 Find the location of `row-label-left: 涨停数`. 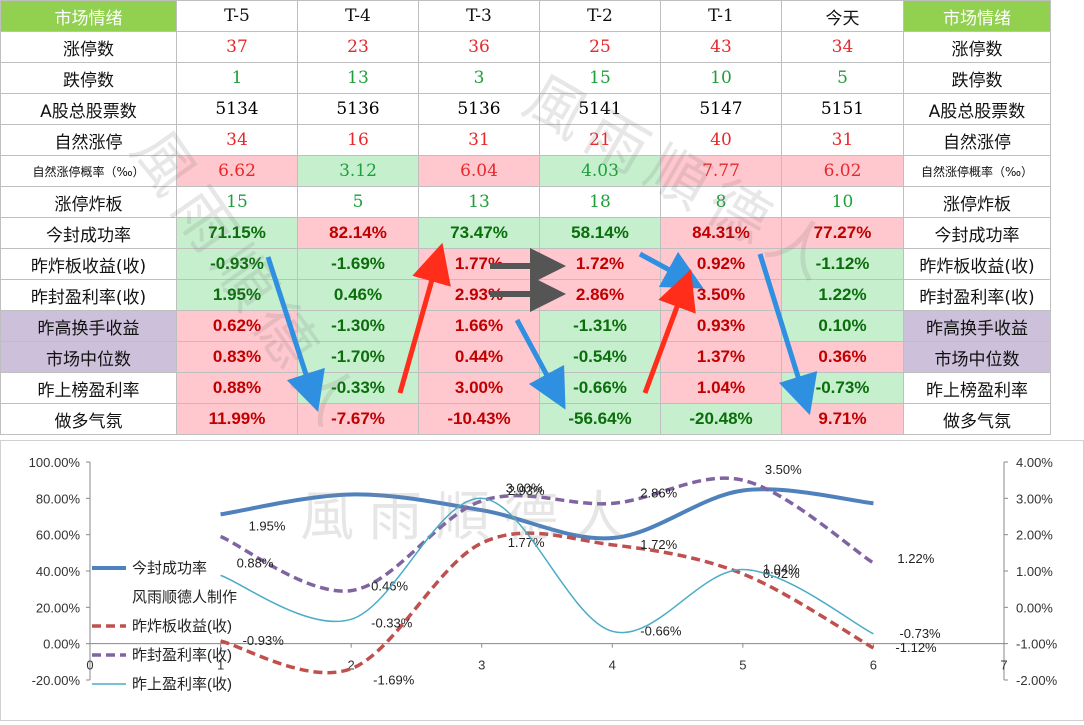

row-label-left: 涨停数 is located at coordinates (88, 47).